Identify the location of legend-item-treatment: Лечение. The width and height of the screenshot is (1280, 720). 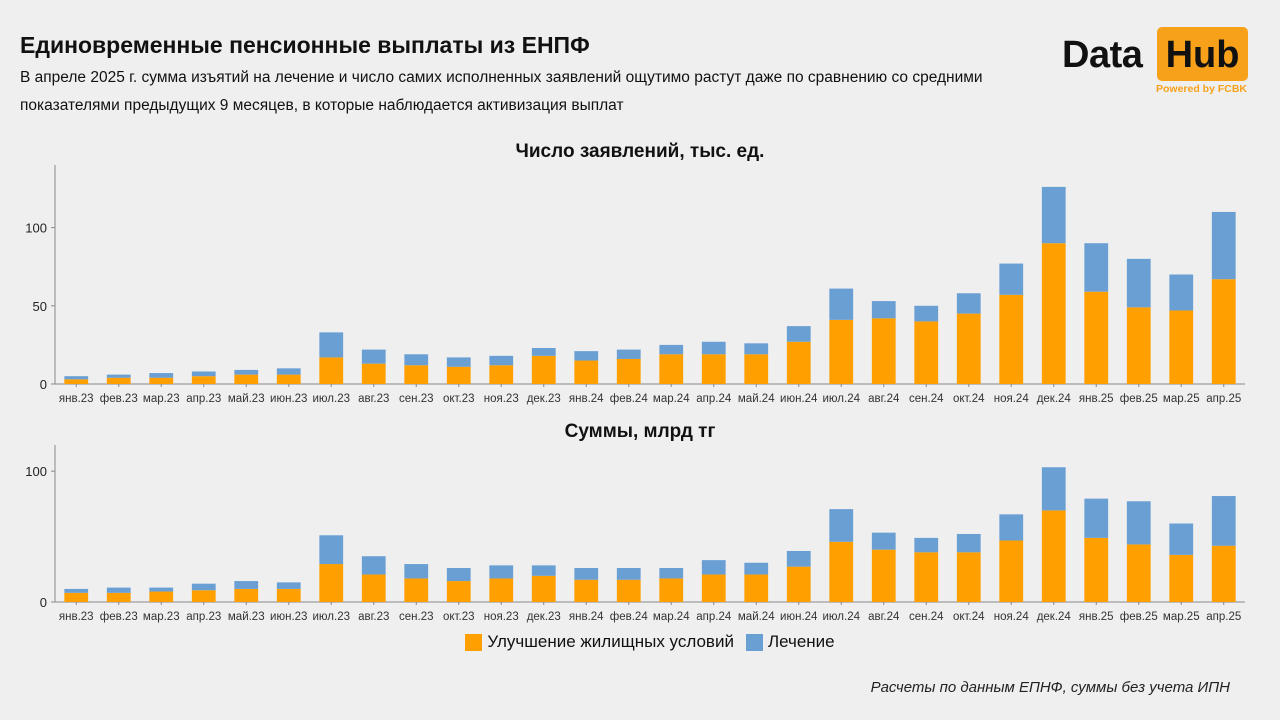
(790, 642).